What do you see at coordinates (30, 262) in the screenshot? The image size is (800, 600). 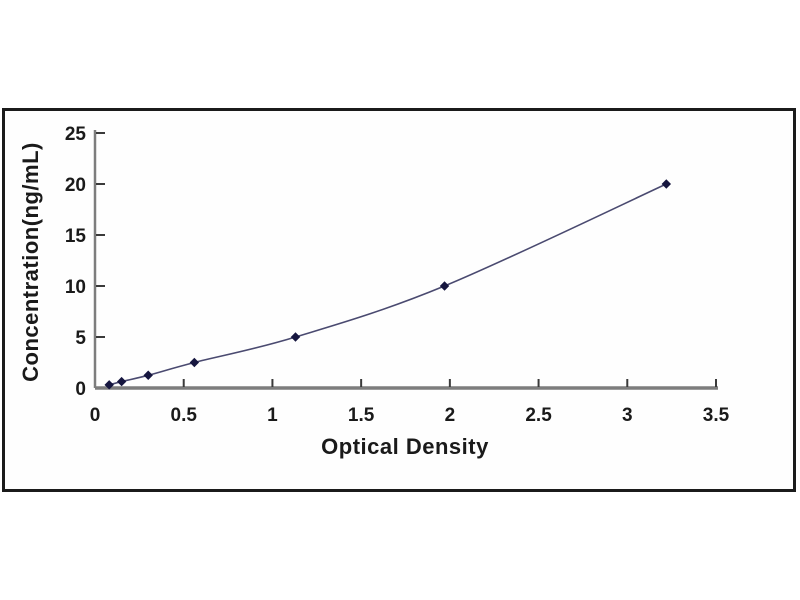 I see `y-axis-title: Concentration(ng/mL)` at bounding box center [30, 262].